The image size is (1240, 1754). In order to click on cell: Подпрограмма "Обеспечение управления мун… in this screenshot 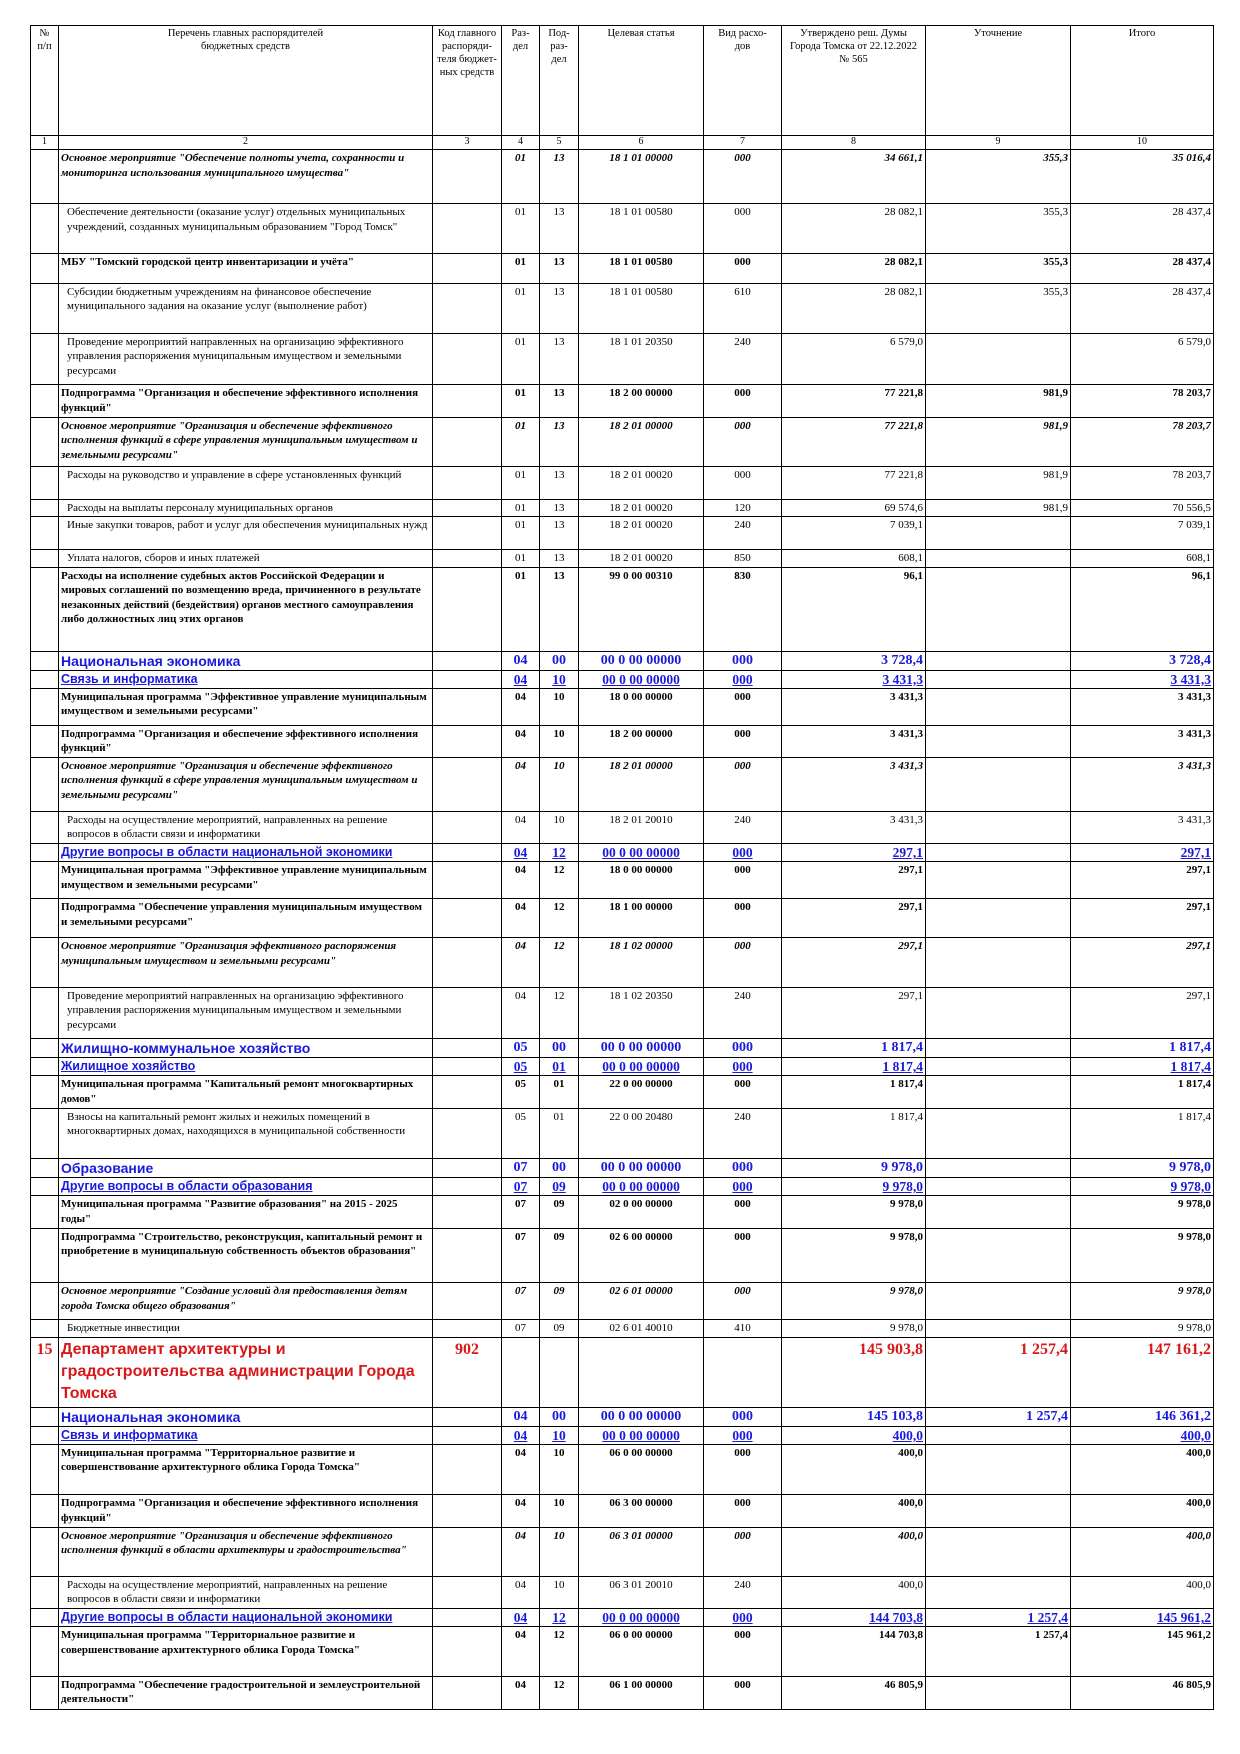, I will do `click(245, 918)`.